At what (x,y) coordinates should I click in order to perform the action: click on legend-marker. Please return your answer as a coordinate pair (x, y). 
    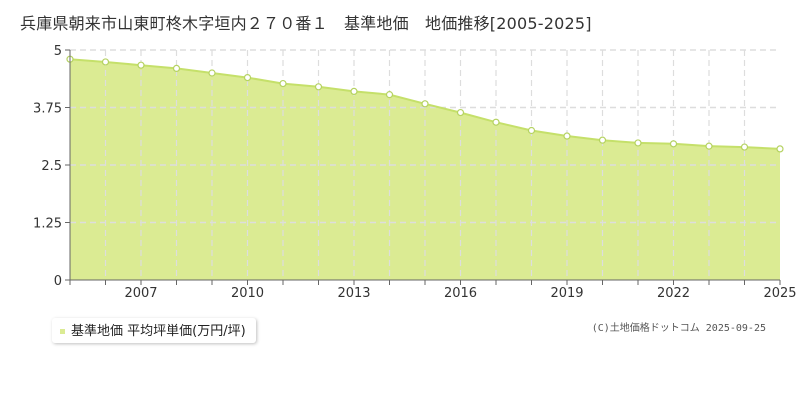
    Looking at the image, I should click on (62, 331).